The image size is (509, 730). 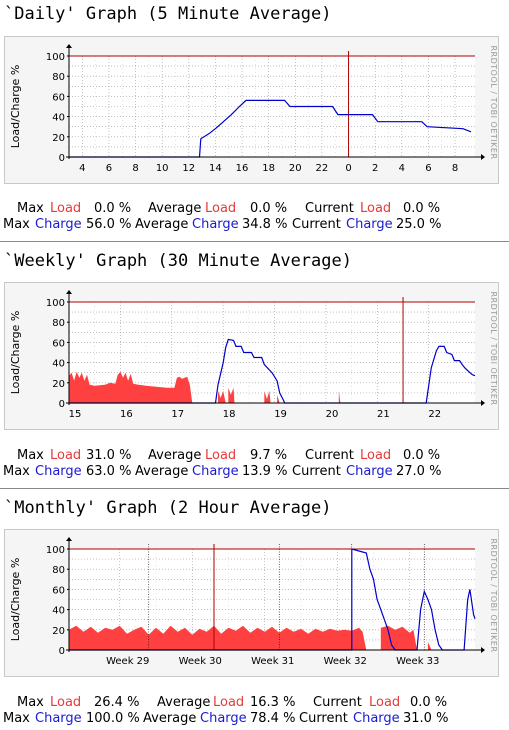 I want to click on stat-charge-max: 100.0 %, so click(x=113, y=718).